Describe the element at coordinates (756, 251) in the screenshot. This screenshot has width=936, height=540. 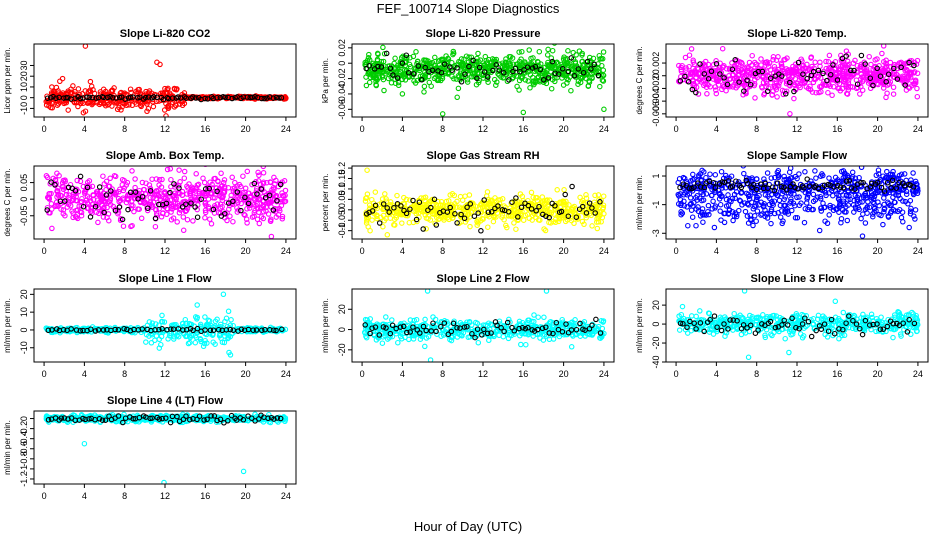
I see `x-tick-label: 8` at that location.